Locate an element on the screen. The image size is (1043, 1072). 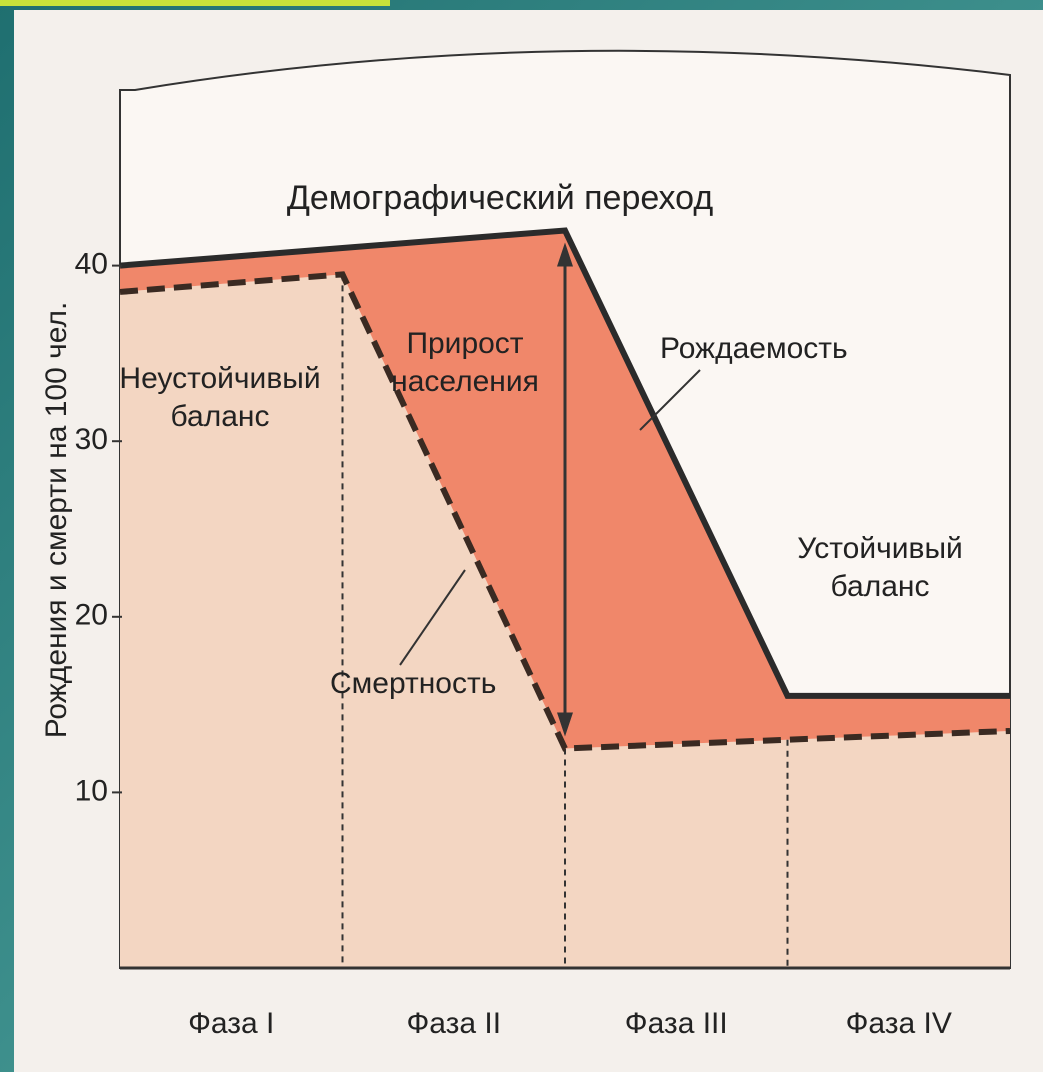
series-label: Смертность is located at coordinates (413, 683).